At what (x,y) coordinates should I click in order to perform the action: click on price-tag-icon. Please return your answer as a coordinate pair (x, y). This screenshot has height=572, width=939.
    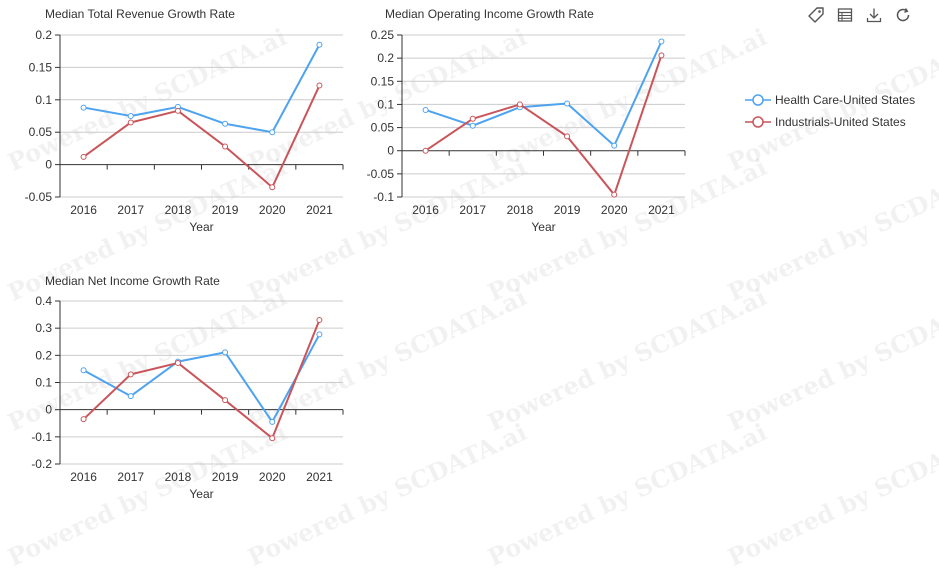
    Looking at the image, I should click on (816, 15).